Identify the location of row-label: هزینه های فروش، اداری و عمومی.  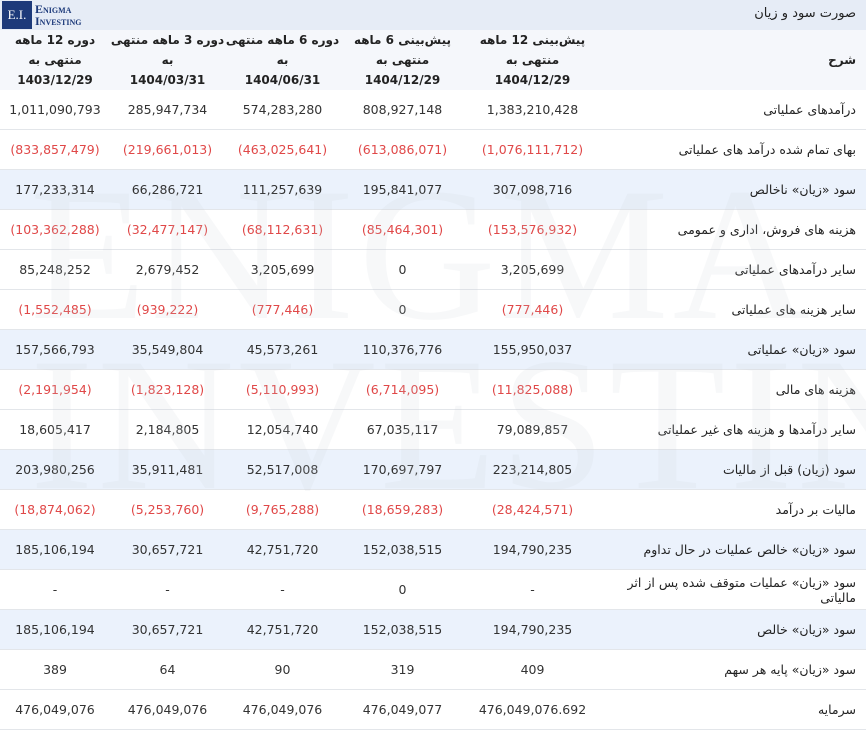
(733, 229).